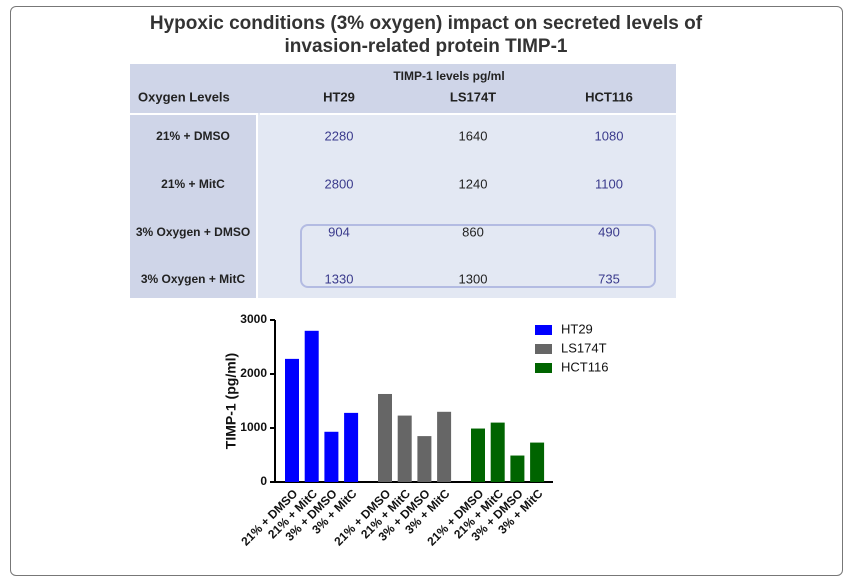 This screenshot has width=853, height=586. What do you see at coordinates (473, 97) in the screenshot?
I see `column-header: LS174T` at bounding box center [473, 97].